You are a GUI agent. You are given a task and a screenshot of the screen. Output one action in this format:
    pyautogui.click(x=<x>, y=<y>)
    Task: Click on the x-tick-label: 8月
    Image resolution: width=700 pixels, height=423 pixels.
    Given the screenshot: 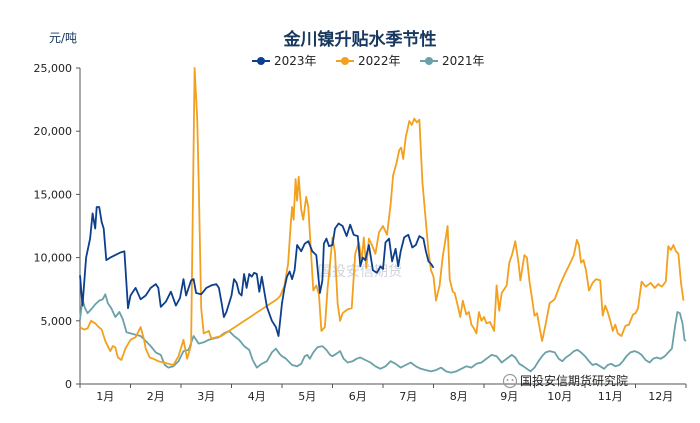 What is the action you would take?
    pyautogui.click(x=459, y=396)
    